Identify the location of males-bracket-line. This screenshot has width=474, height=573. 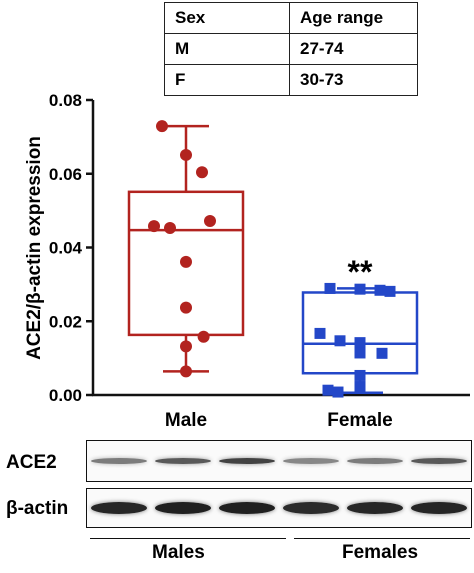
(188, 538).